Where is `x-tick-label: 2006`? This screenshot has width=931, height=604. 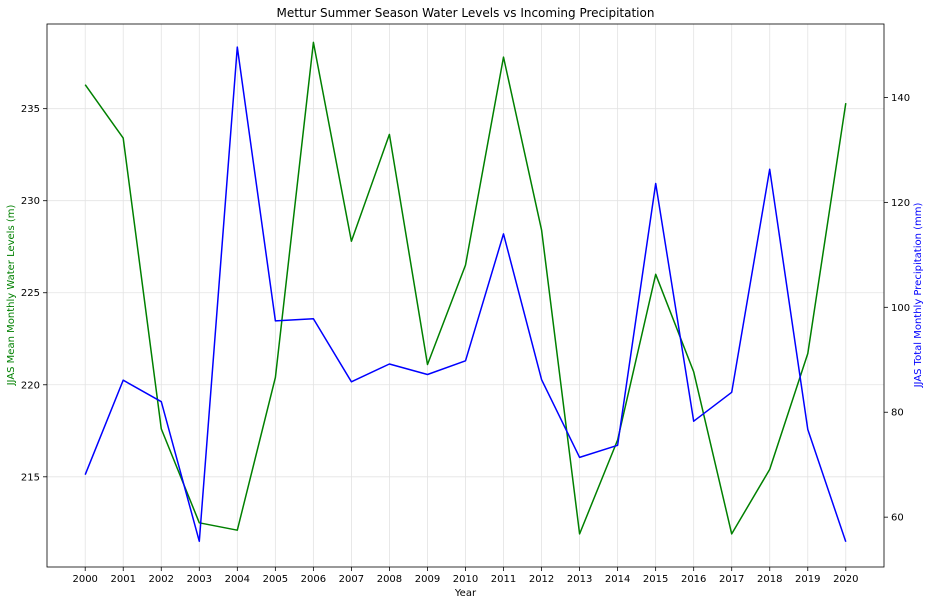 x-tick-label: 2006 is located at coordinates (313, 579).